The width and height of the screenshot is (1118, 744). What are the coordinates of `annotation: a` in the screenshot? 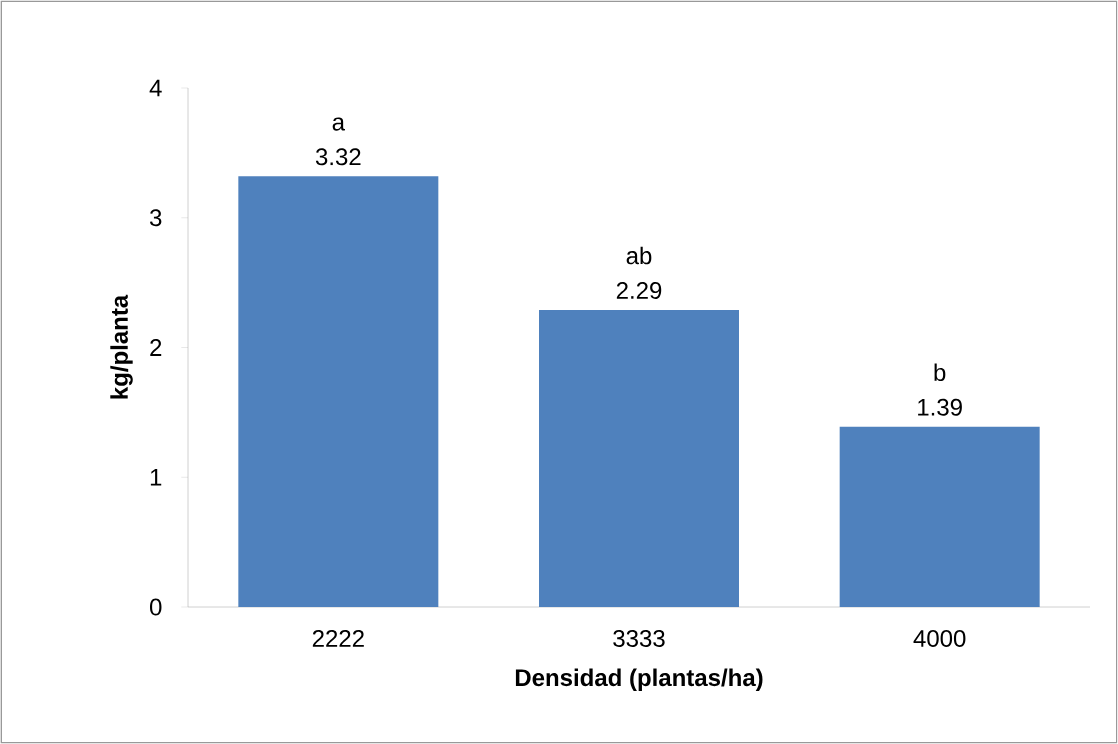 It's located at (338, 124).